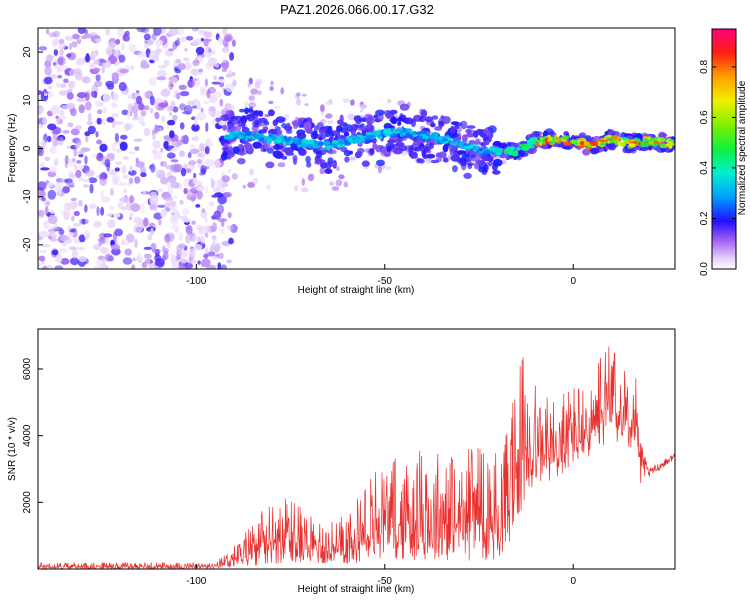 Image resolution: width=750 pixels, height=600 pixels. What do you see at coordinates (385, 581) in the screenshot?
I see `snr-x-tick-label: -50` at bounding box center [385, 581].